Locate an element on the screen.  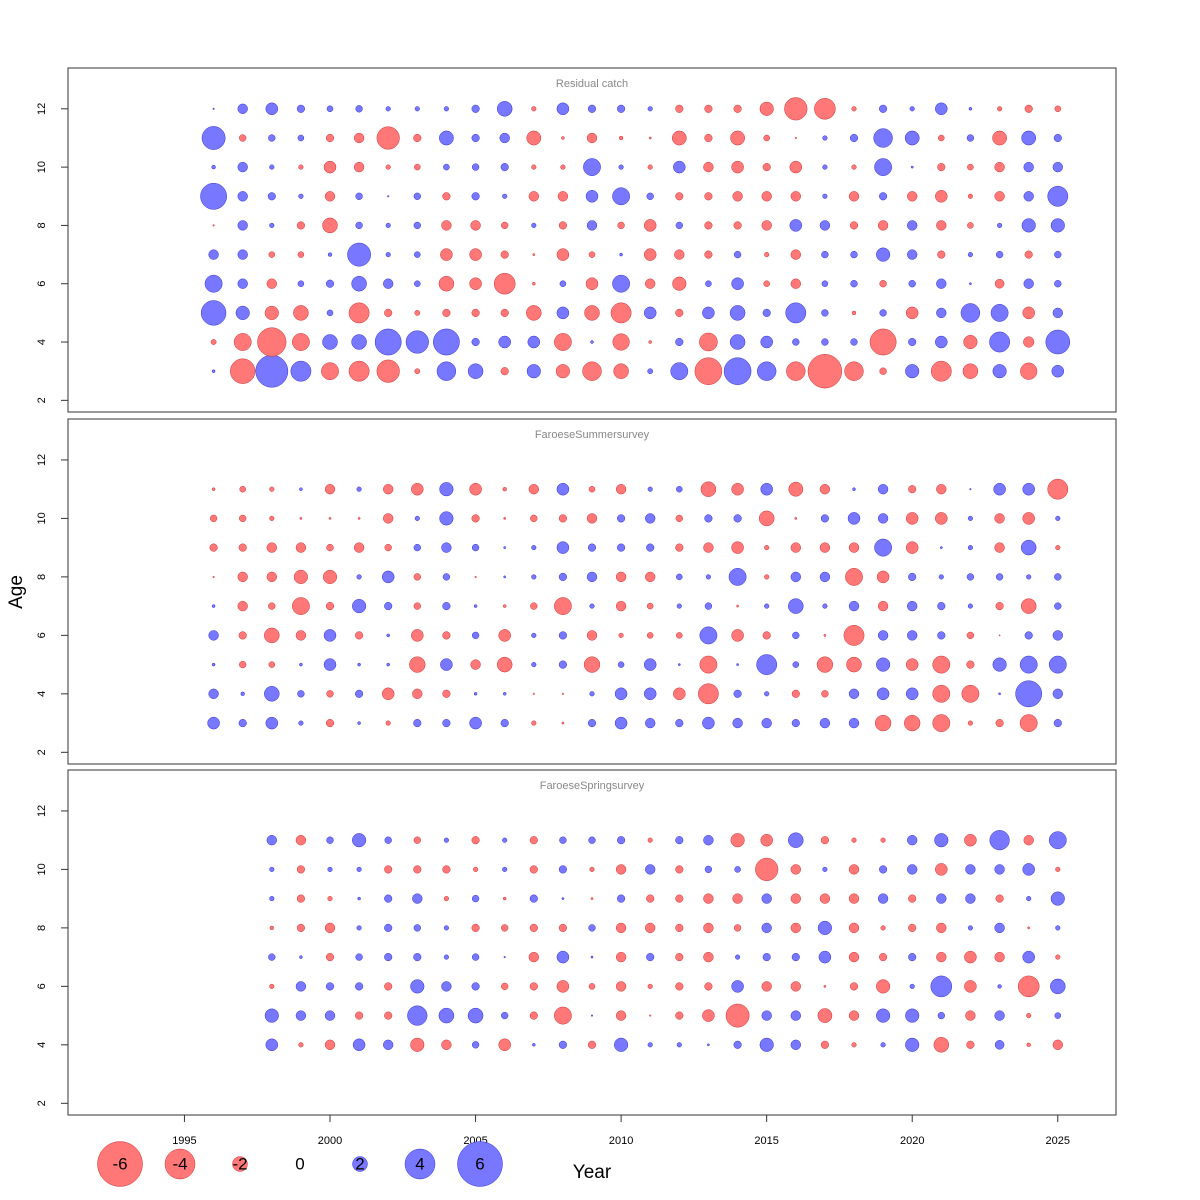
legend-bubble is located at coordinates (180, 1164).